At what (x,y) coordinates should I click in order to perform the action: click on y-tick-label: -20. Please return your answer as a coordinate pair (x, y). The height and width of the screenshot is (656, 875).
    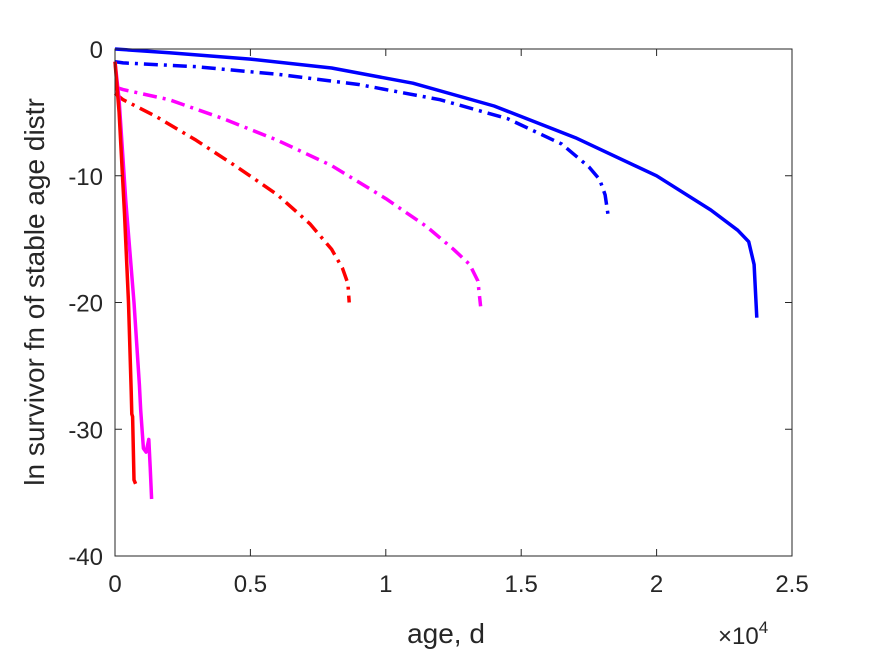
    Looking at the image, I should click on (85, 304).